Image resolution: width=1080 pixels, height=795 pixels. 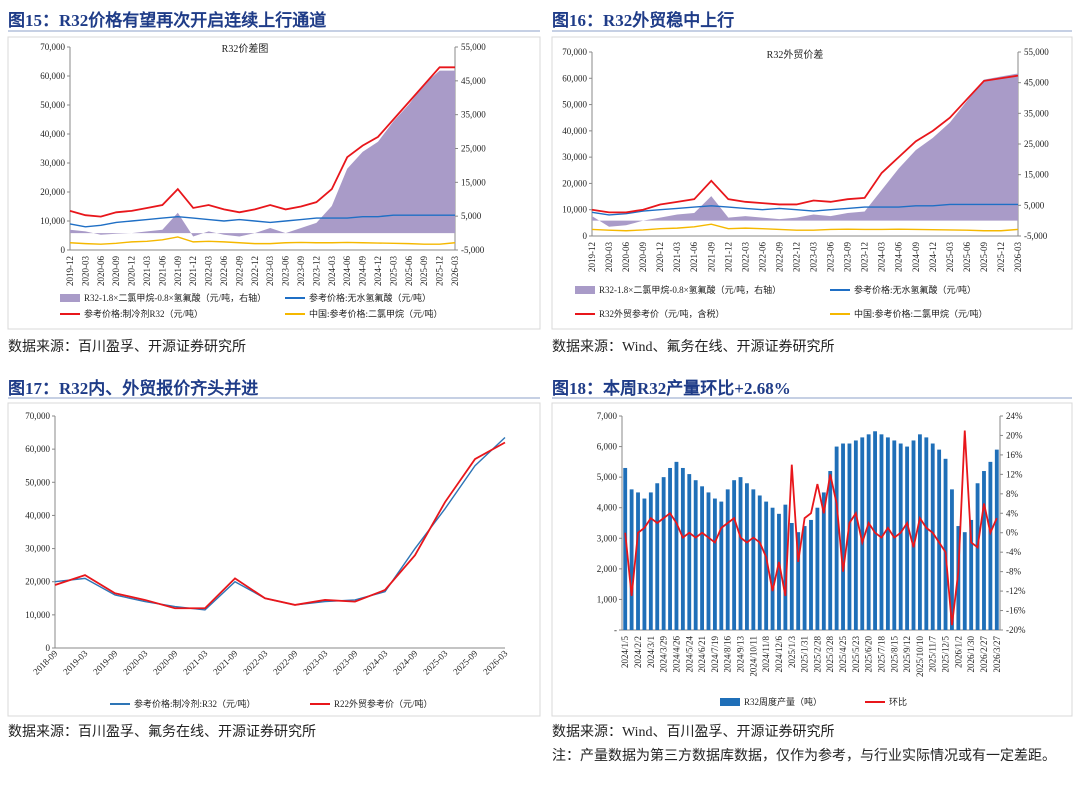 I want to click on x-tick-label: 2024/2/2, so click(x=638, y=652).